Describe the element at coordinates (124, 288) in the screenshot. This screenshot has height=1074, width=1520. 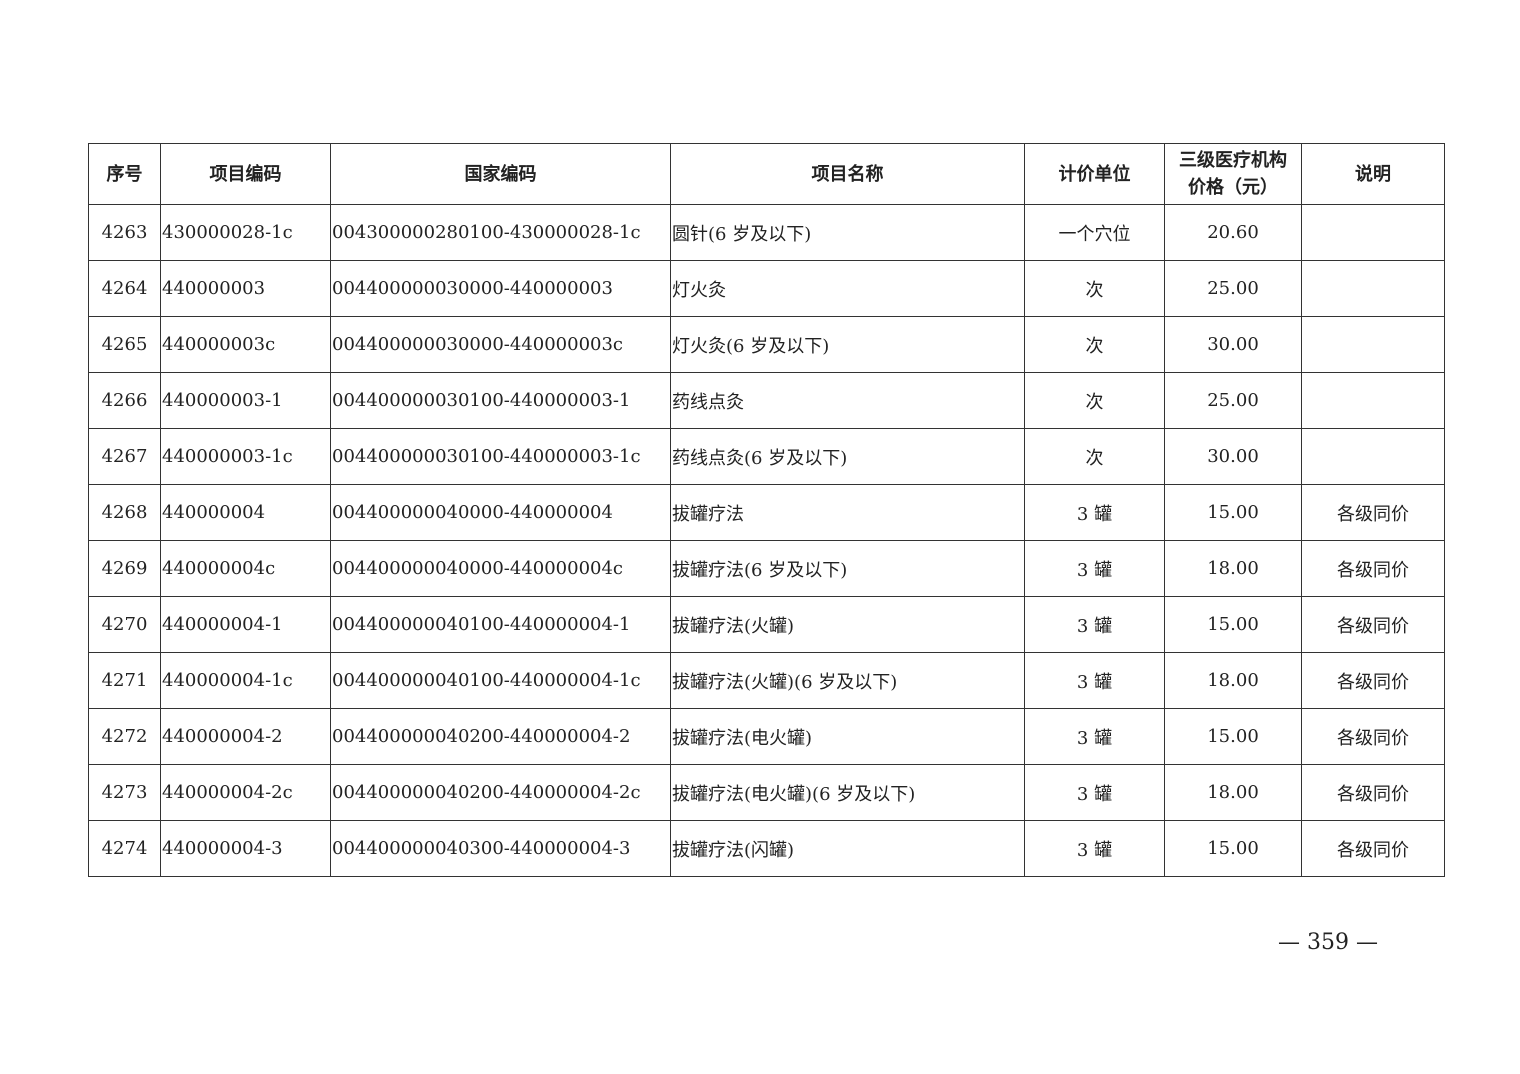
I see `cell-index: 4264` at that location.